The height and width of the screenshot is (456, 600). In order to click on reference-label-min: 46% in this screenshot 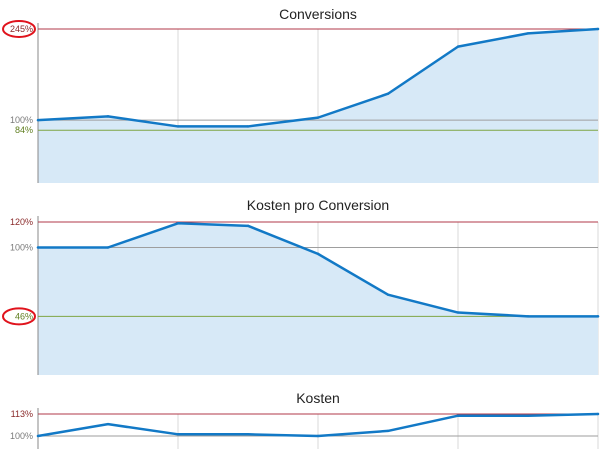, I will do `click(24, 316)`.